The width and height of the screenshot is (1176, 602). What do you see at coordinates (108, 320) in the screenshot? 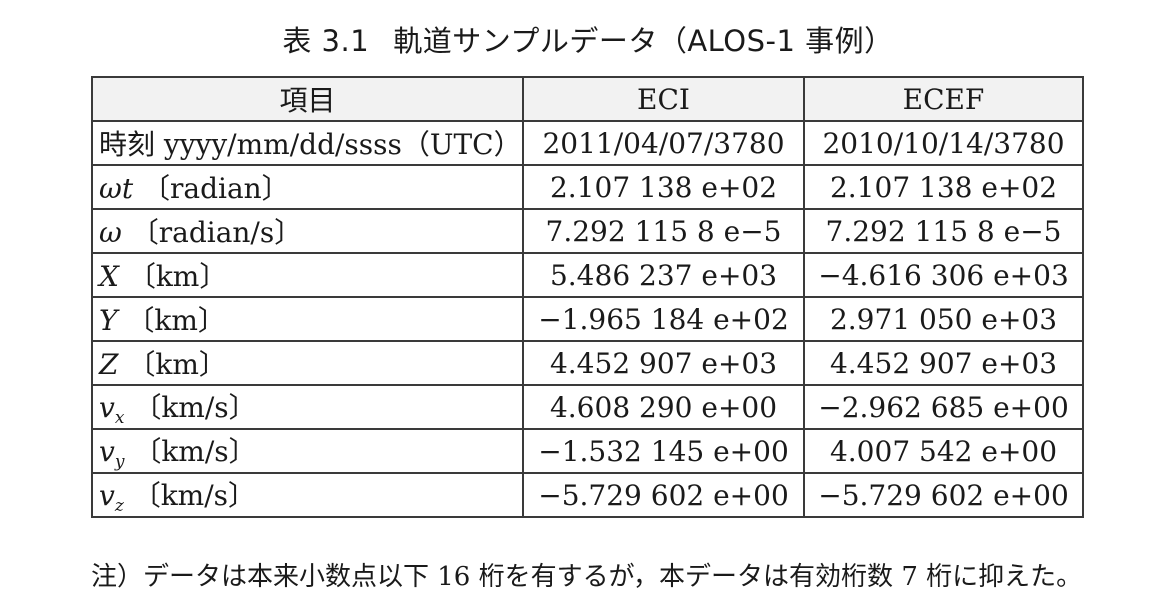
I see `row-symbol: Y` at bounding box center [108, 320].